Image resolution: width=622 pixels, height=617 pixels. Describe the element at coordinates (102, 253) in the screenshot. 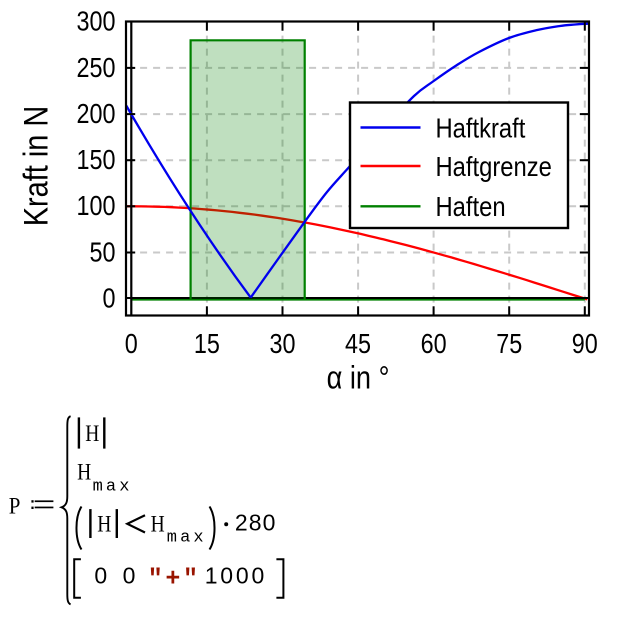

I see `svg-text: 50` at that location.